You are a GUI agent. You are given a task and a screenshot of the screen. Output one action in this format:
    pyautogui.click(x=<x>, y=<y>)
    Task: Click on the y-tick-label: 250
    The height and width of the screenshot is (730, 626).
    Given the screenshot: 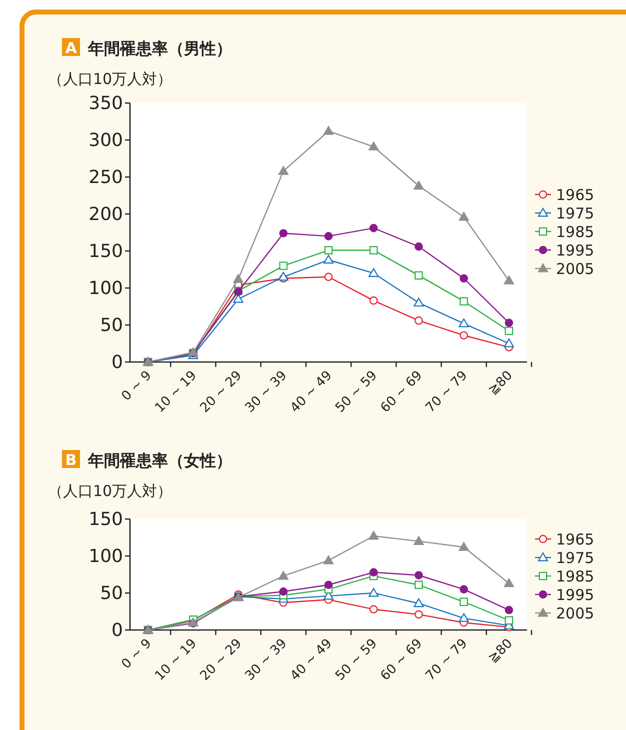 What is the action you would take?
    pyautogui.click(x=105, y=177)
    